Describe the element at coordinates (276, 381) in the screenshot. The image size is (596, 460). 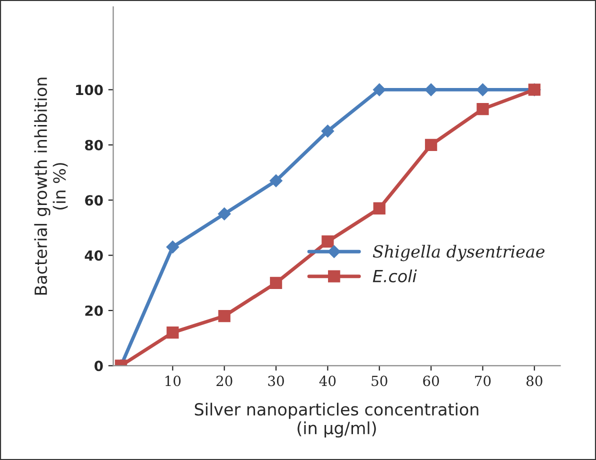
I see `x-tick-label: 30` at that location.